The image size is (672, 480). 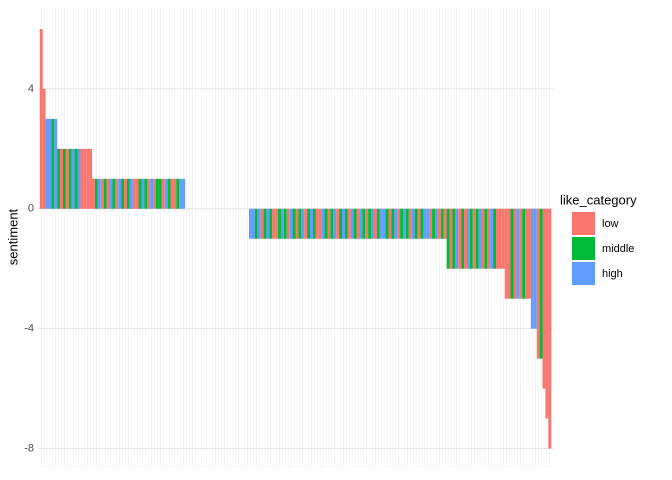 I want to click on legend-title: like_category, so click(x=598, y=199).